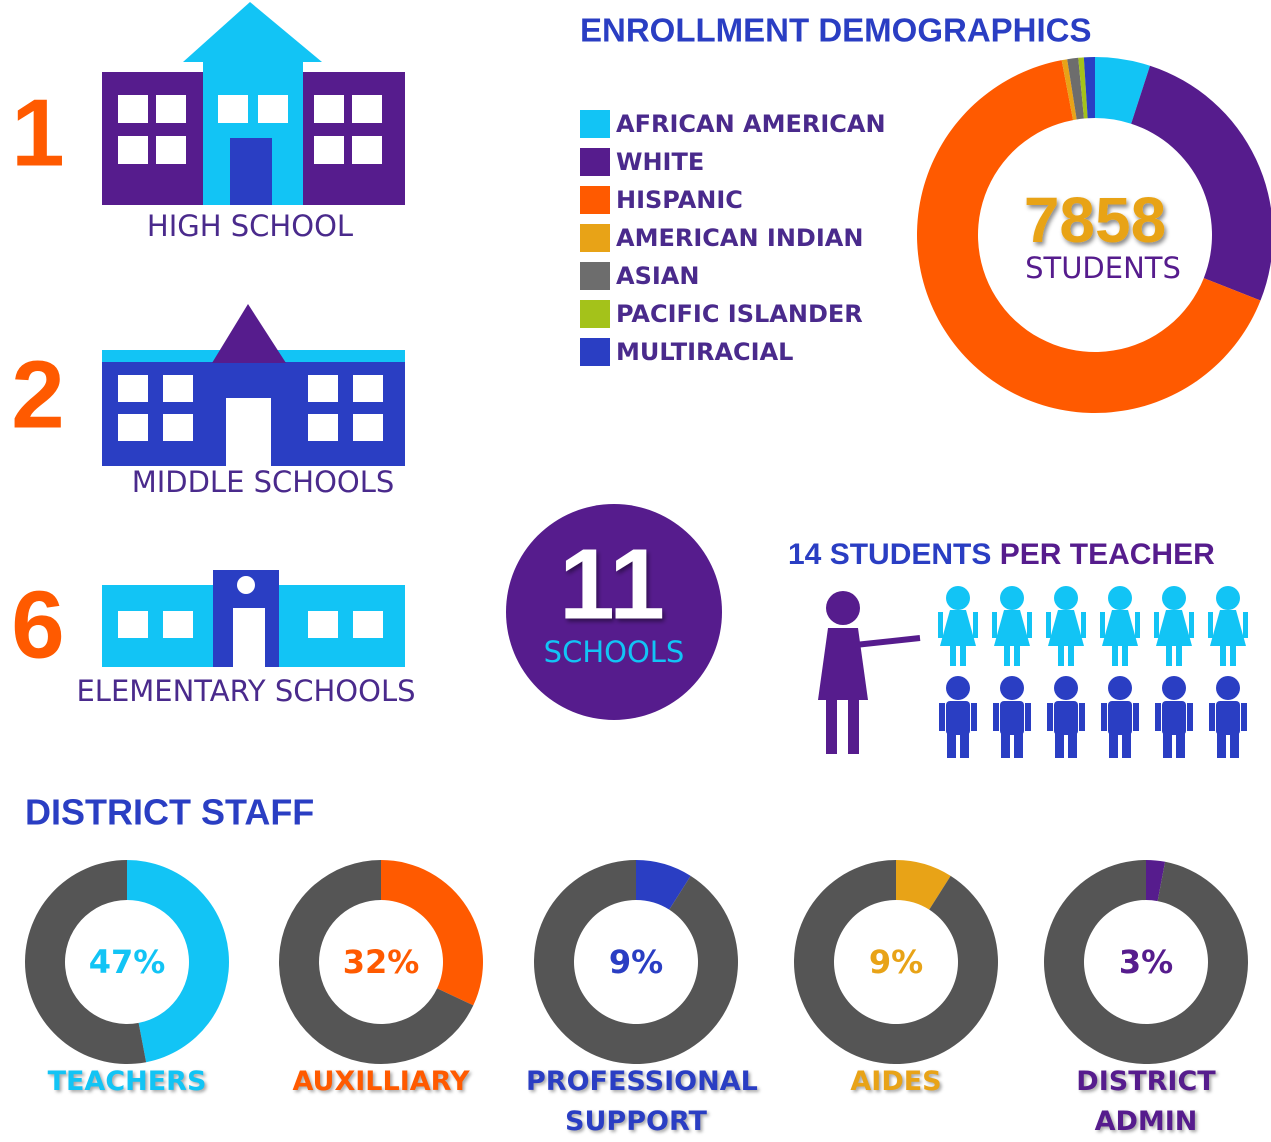 The width and height of the screenshot is (1271, 1142). I want to click on legend-label: WHITE, so click(660, 162).